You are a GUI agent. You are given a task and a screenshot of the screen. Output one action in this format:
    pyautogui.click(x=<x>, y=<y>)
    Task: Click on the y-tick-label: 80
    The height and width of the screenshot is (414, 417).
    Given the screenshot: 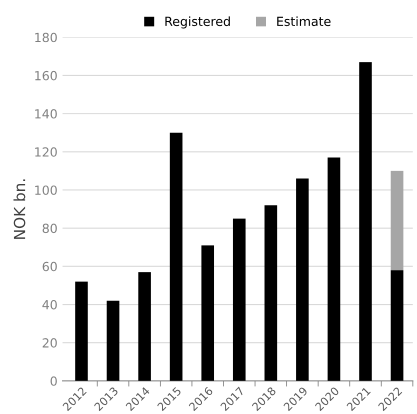 What is the action you would take?
    pyautogui.click(x=49, y=229)
    